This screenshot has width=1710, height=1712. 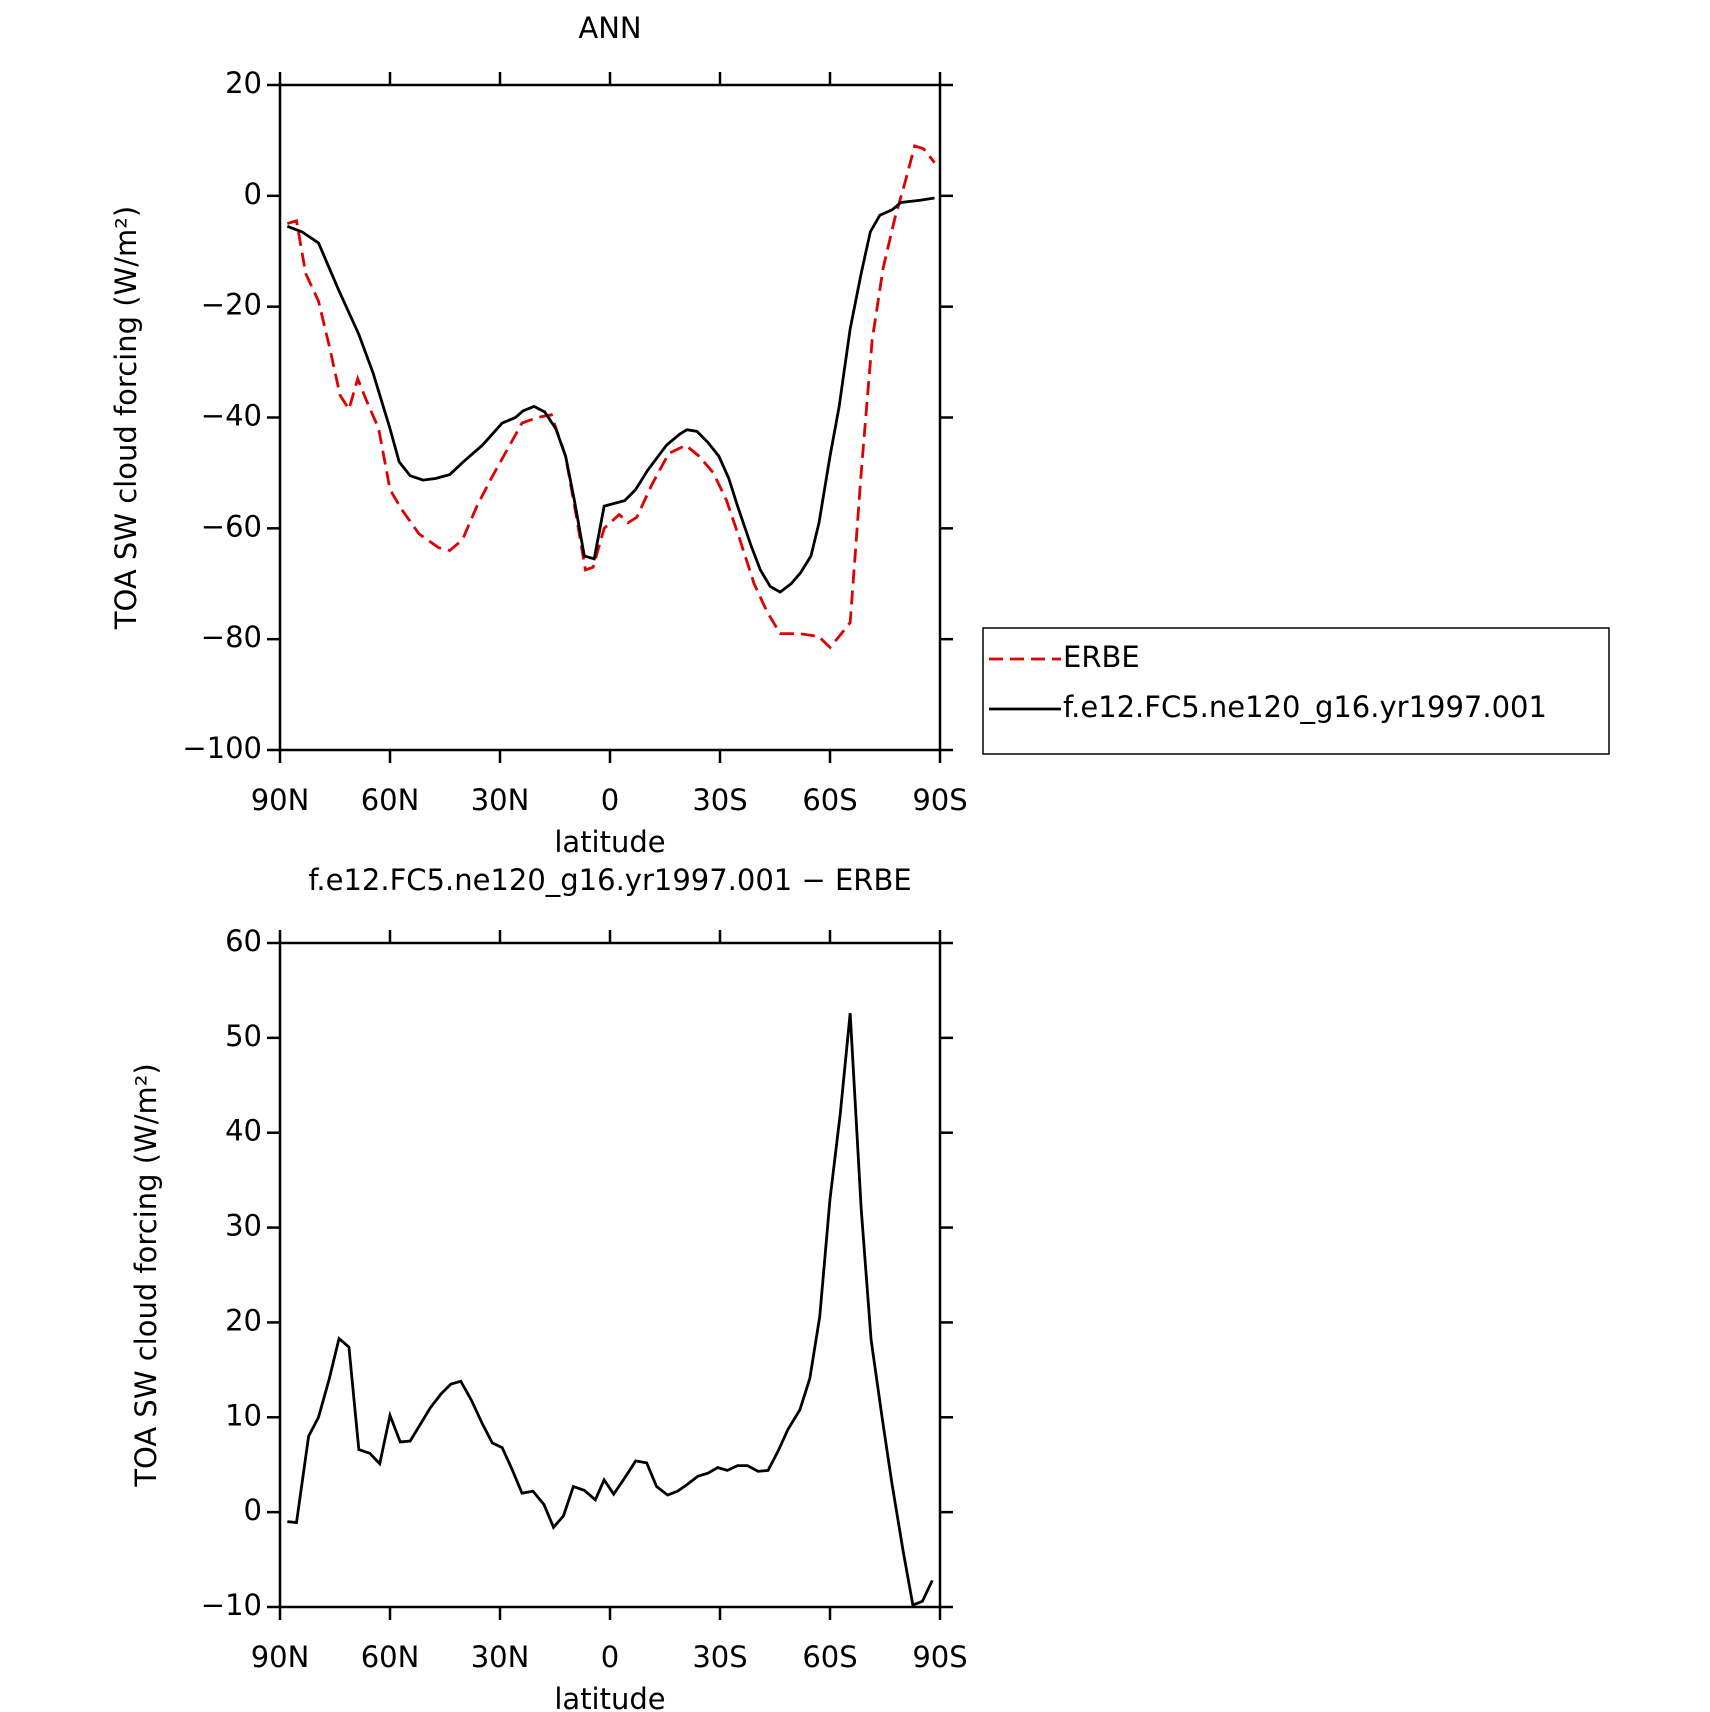 I want to click on y-tick-label: −10, so click(x=231, y=1605).